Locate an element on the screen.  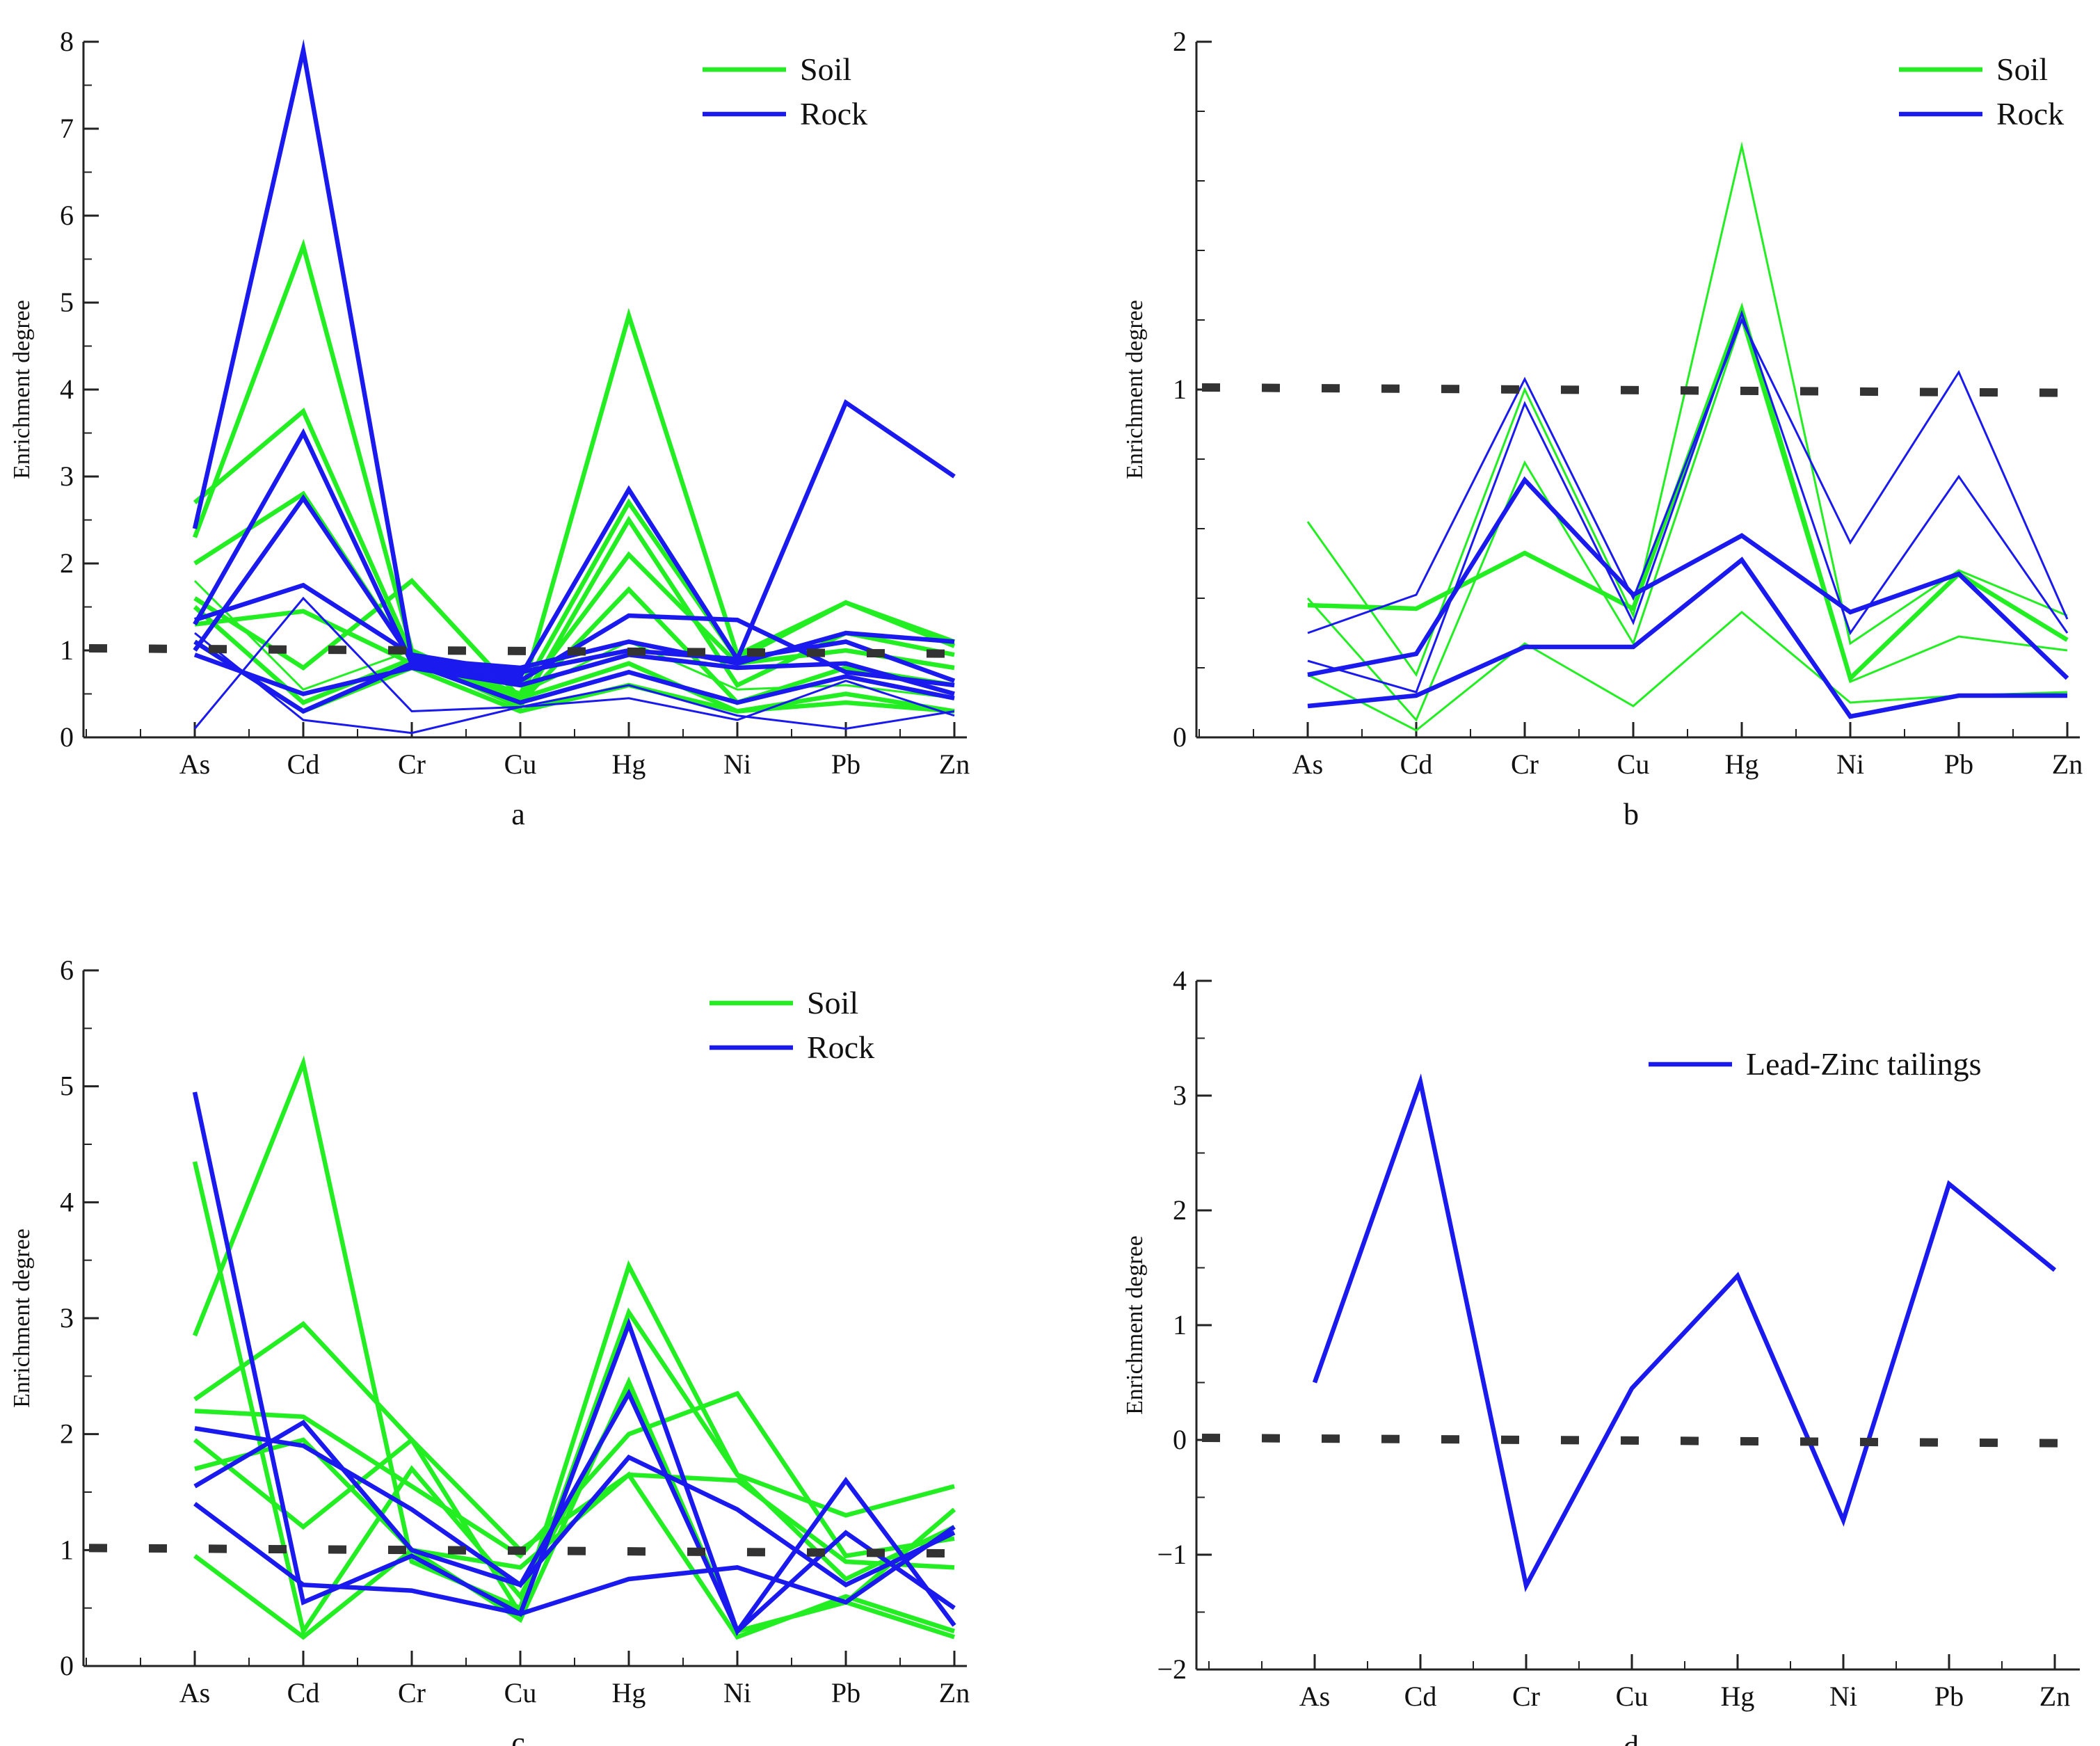
y-tick-label: −2 is located at coordinates (1172, 1669).